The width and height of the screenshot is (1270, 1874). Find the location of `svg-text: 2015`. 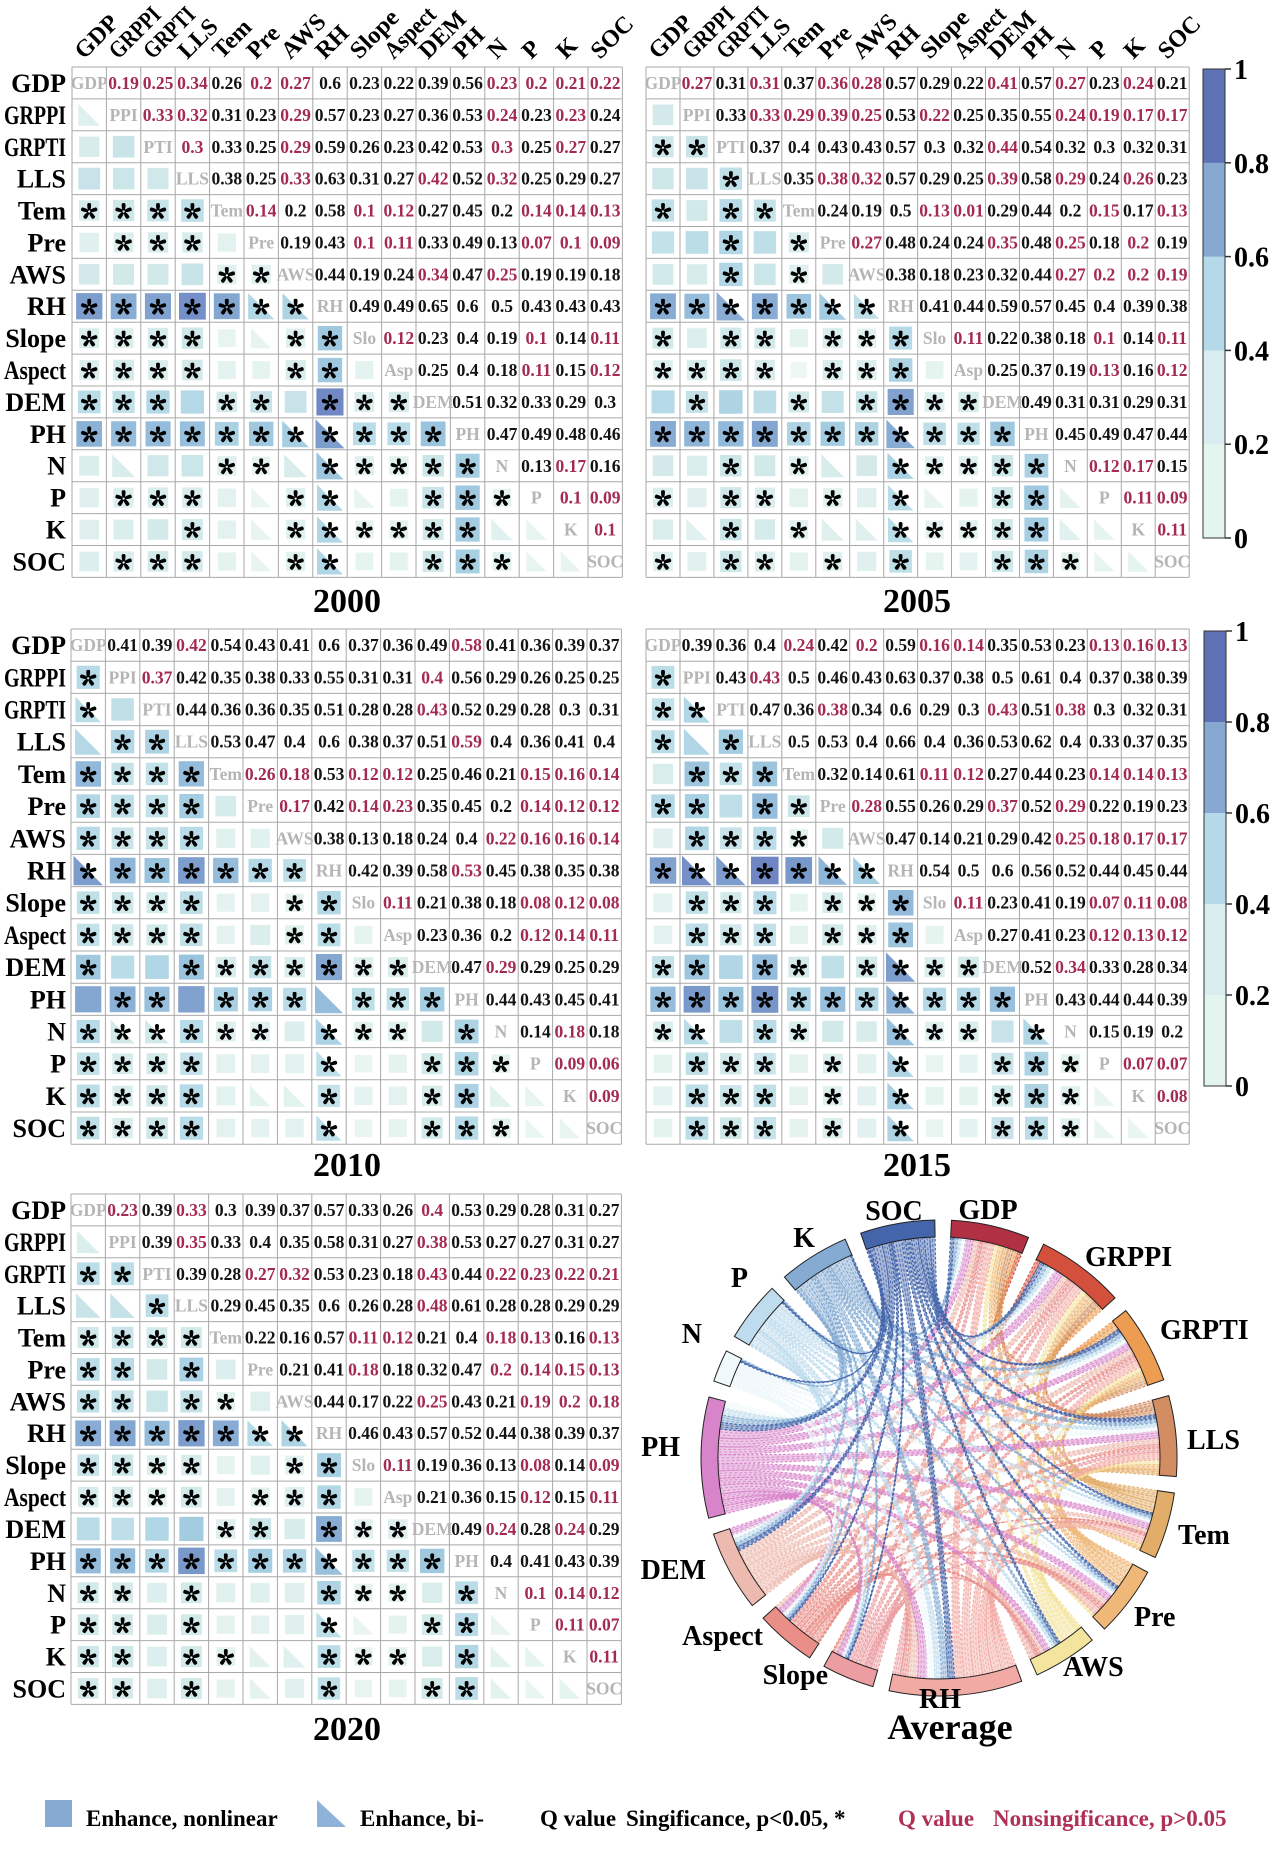

svg-text: 2015 is located at coordinates (917, 1165).